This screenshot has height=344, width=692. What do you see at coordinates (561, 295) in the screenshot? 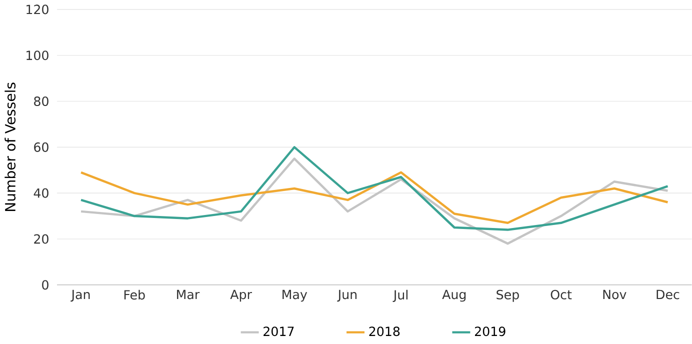
I see `x-tick-label: Oct` at bounding box center [561, 295].